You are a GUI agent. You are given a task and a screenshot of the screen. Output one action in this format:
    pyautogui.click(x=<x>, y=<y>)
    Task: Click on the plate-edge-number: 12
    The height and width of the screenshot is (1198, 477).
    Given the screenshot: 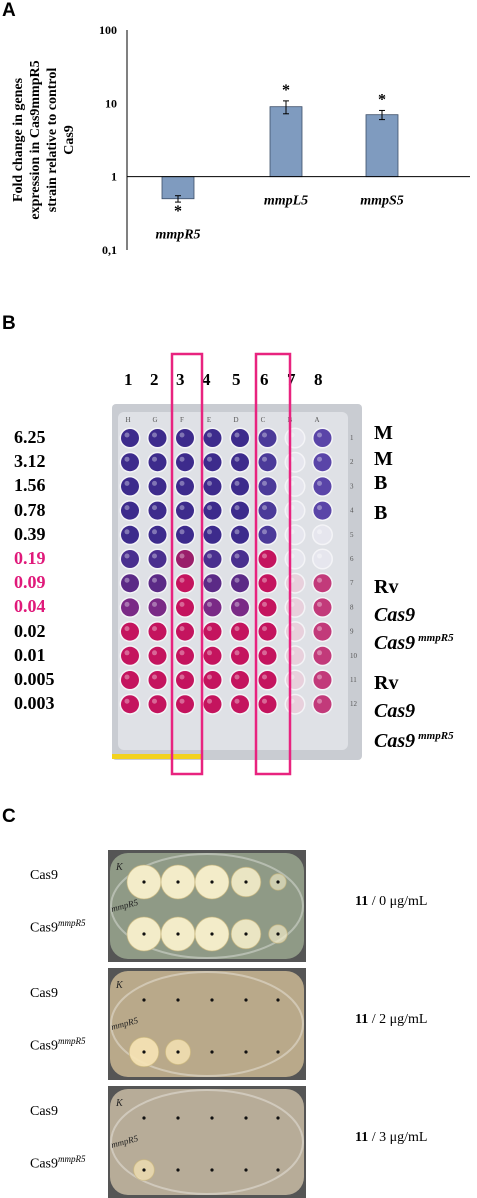 What is the action you would take?
    pyautogui.click(x=354, y=704)
    